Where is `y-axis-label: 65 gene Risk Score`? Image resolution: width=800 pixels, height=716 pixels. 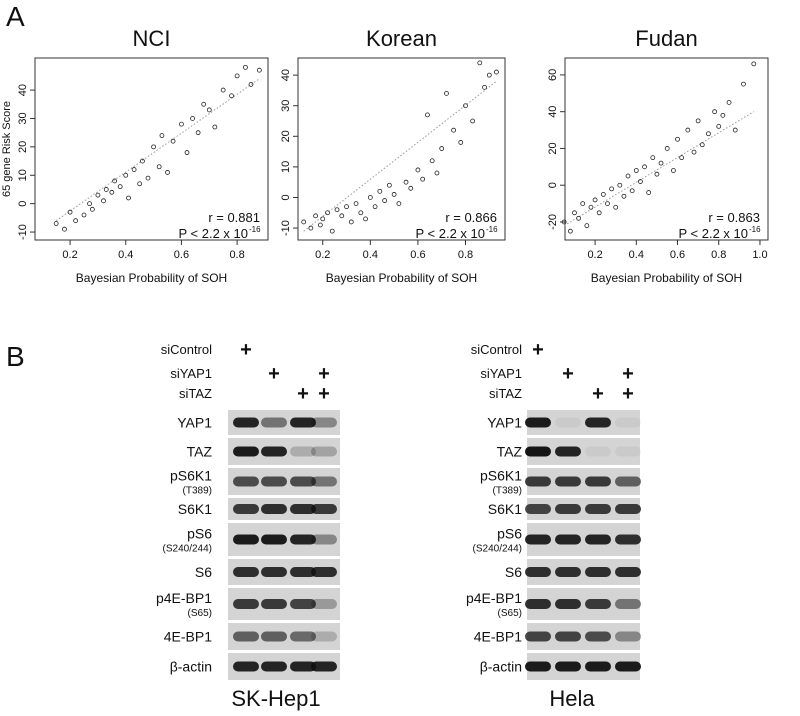 y-axis-label: 65 gene Risk Score is located at coordinates (7, 149).